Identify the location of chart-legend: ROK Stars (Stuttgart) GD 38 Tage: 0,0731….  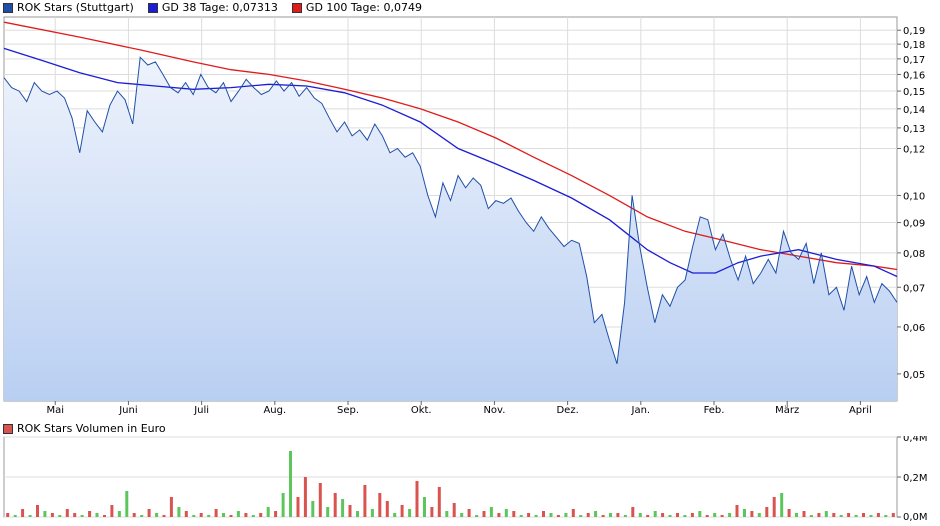
(212, 7).